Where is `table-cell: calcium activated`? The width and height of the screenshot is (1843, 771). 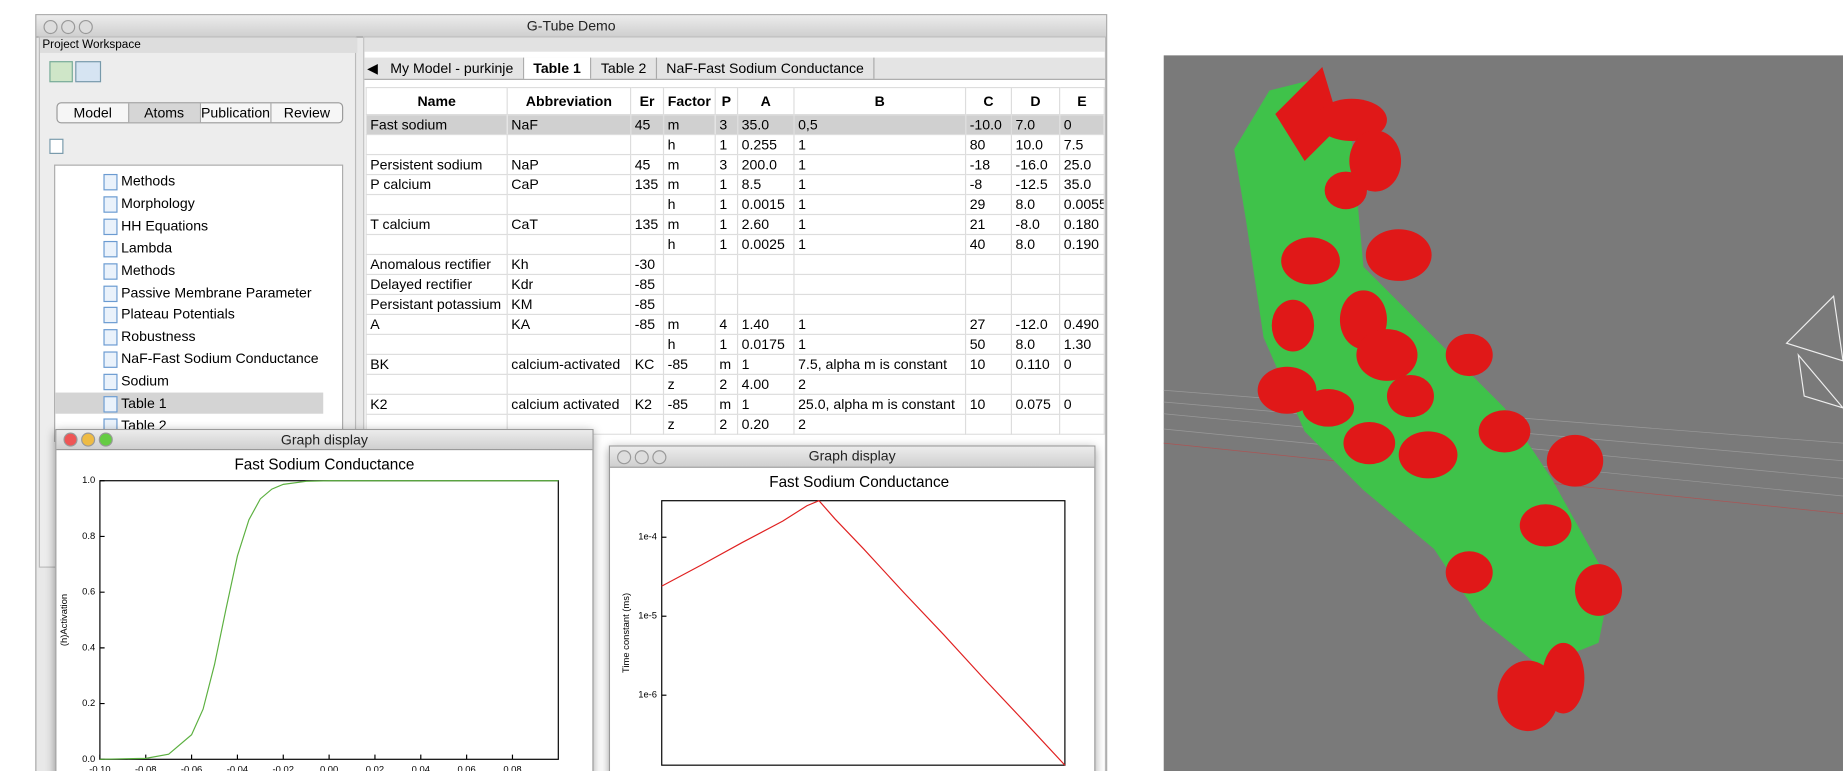
table-cell: calcium activated is located at coordinates (569, 404).